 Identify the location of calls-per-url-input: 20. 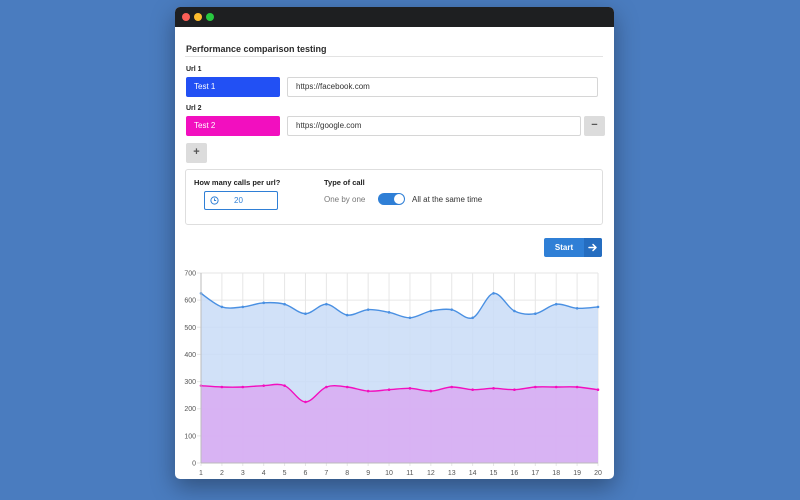
(241, 200).